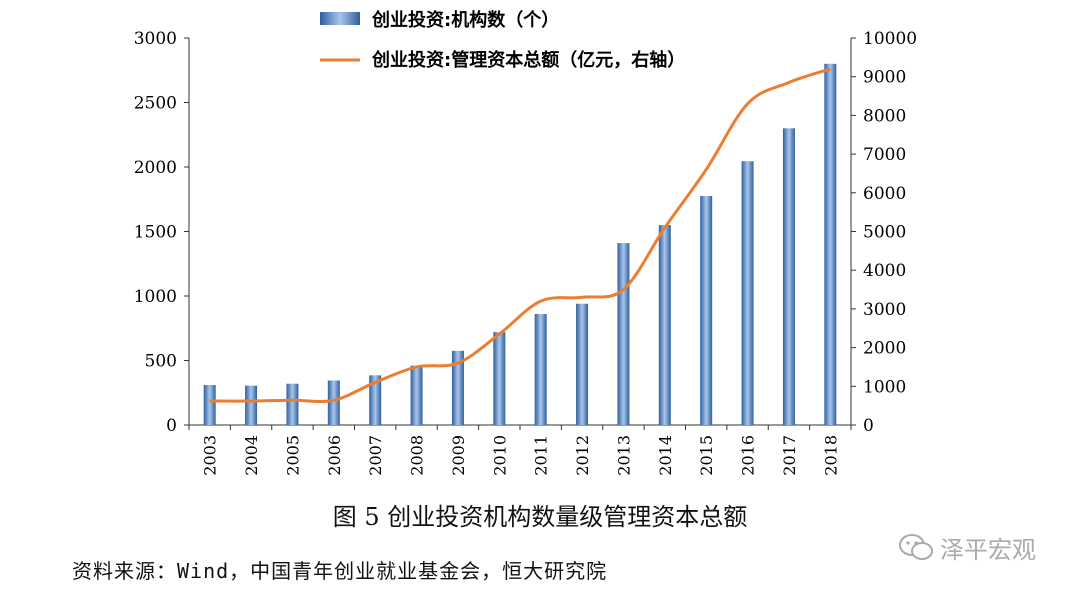 Image resolution: width=1080 pixels, height=593 pixels. What do you see at coordinates (665, 455) in the screenshot?
I see `x-tick-label: 2014` at bounding box center [665, 455].